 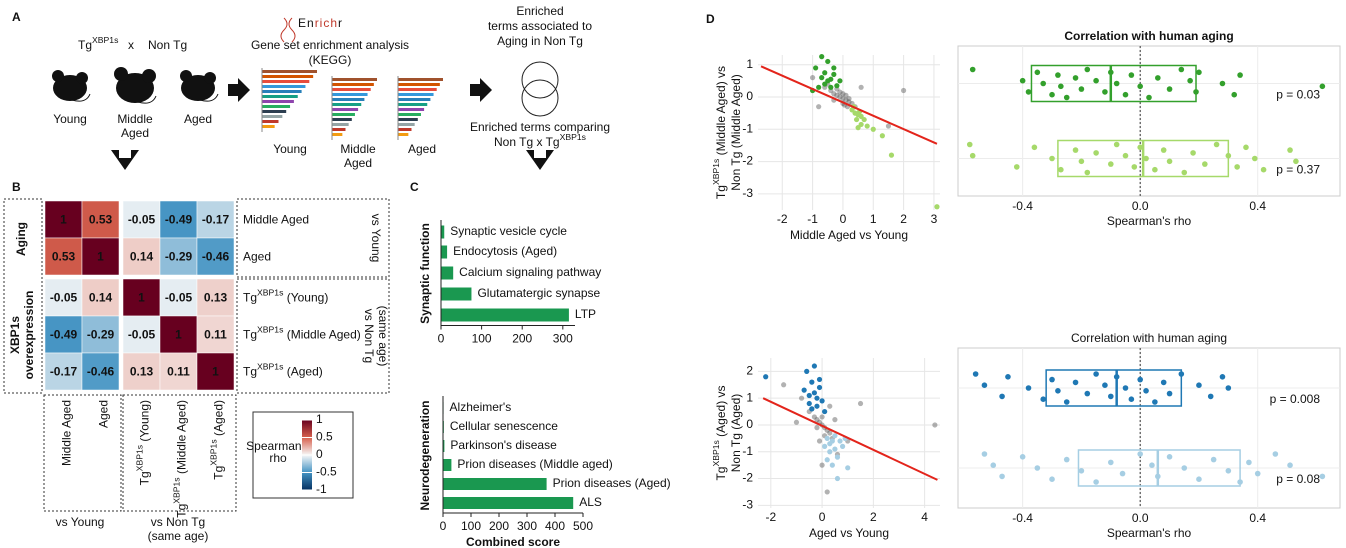 I want to click on column-label-base: Tg, so click(x=219, y=473).